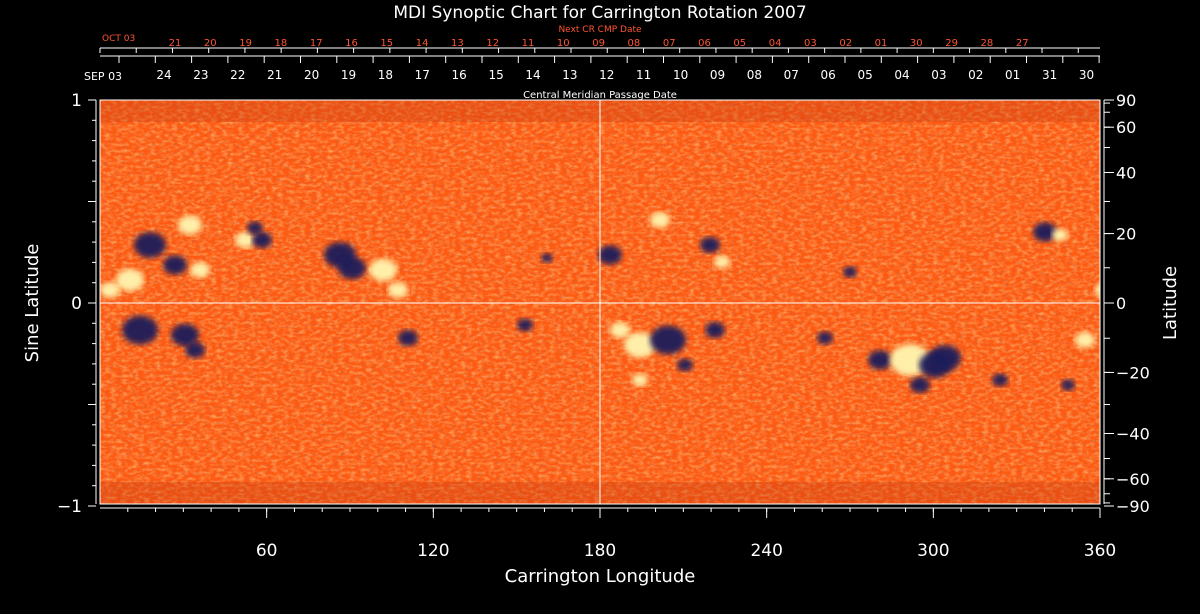 The height and width of the screenshot is (614, 1200). What do you see at coordinates (987, 43) in the screenshot?
I see `next-cr-date-label: 28` at bounding box center [987, 43].